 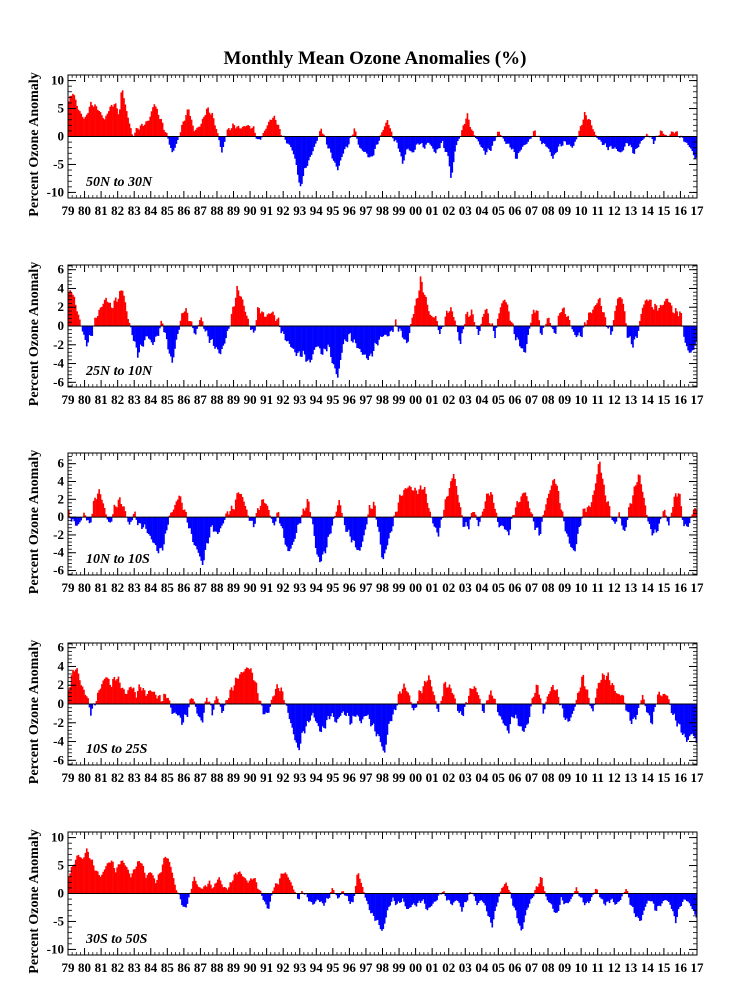 I want to click on x-tick-label: 12, so click(x=614, y=399).